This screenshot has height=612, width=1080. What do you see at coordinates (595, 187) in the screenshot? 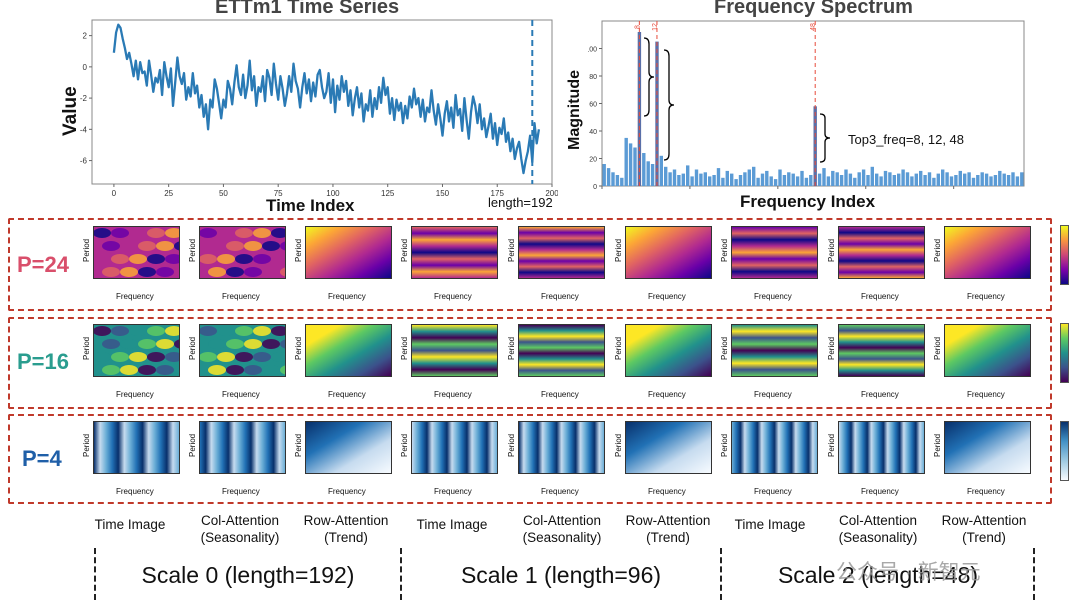
I see `sp-ytick-label: 0` at bounding box center [595, 187].